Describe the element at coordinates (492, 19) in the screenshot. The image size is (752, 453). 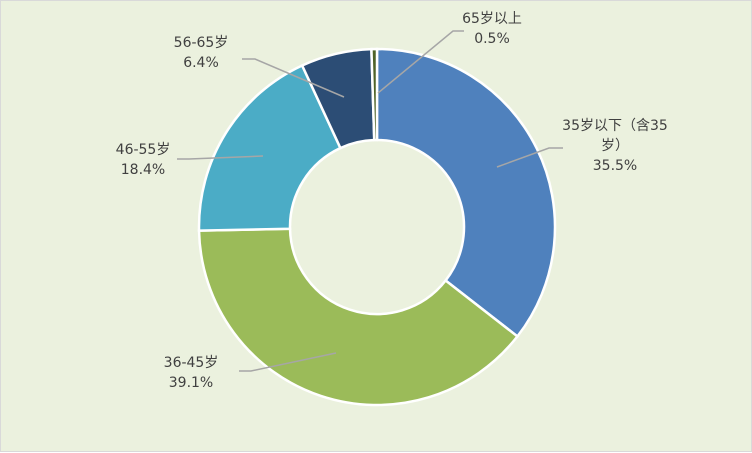
I see `data-label-category: 65岁以上` at that location.